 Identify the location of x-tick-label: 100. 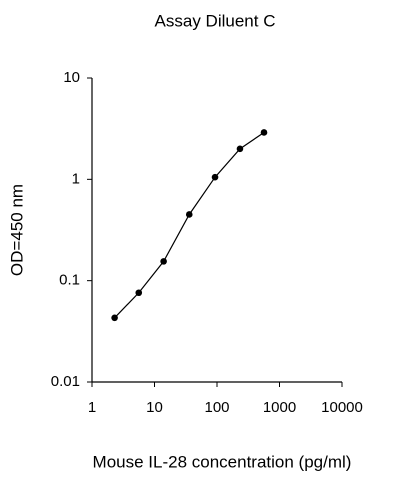
(216, 407).